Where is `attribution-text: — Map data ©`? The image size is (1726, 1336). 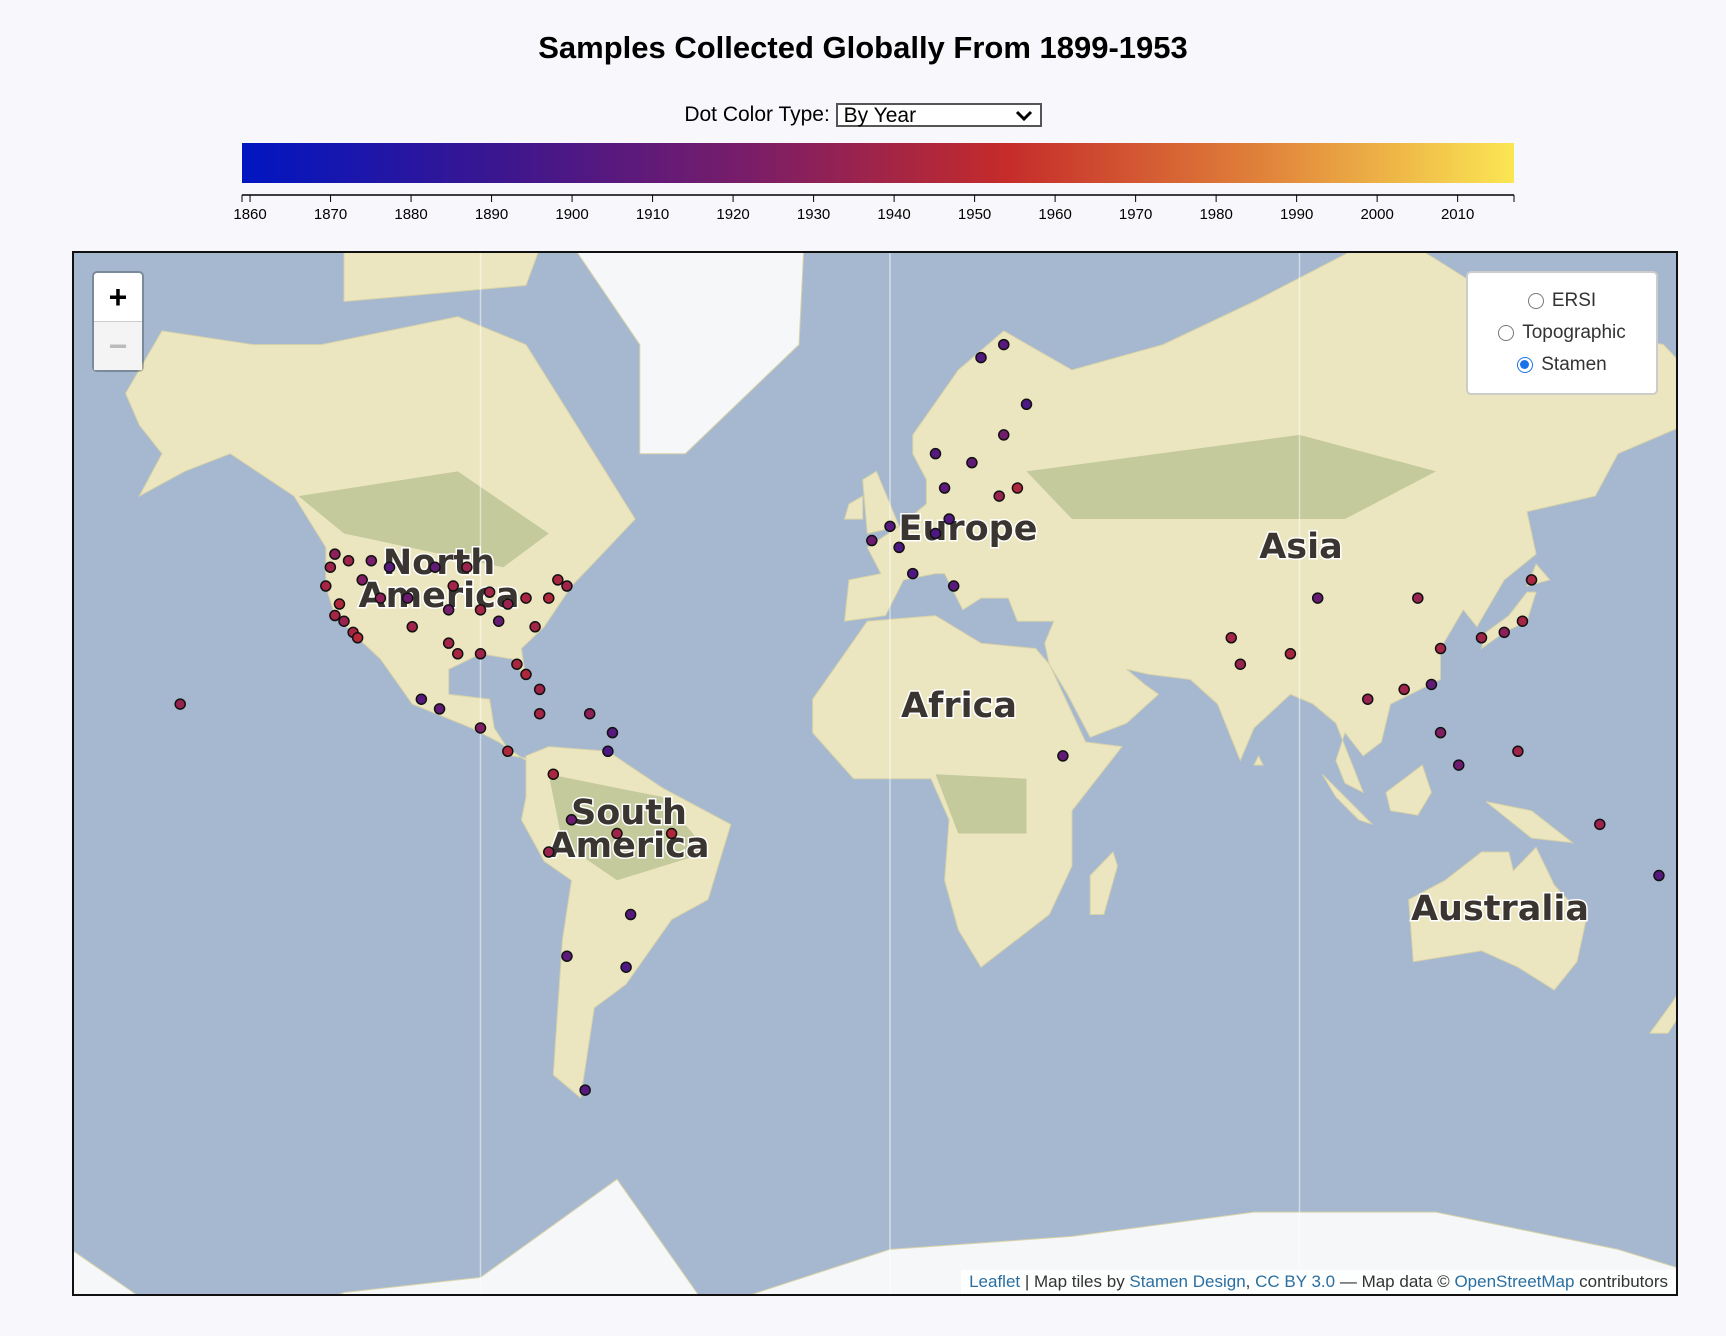 attribution-text: — Map data © is located at coordinates (1395, 1281).